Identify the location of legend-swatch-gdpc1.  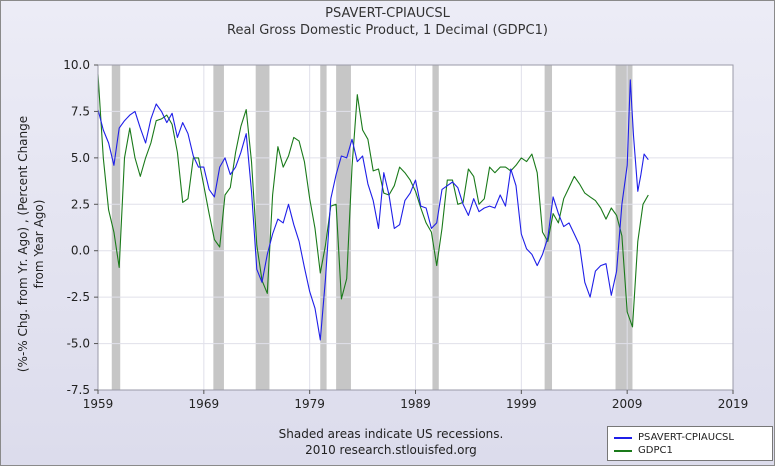
(623, 450).